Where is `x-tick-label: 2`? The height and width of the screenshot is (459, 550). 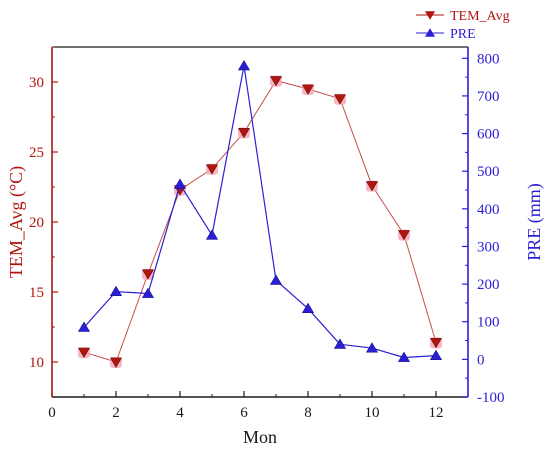
x-tick-label: 2 is located at coordinates (116, 413).